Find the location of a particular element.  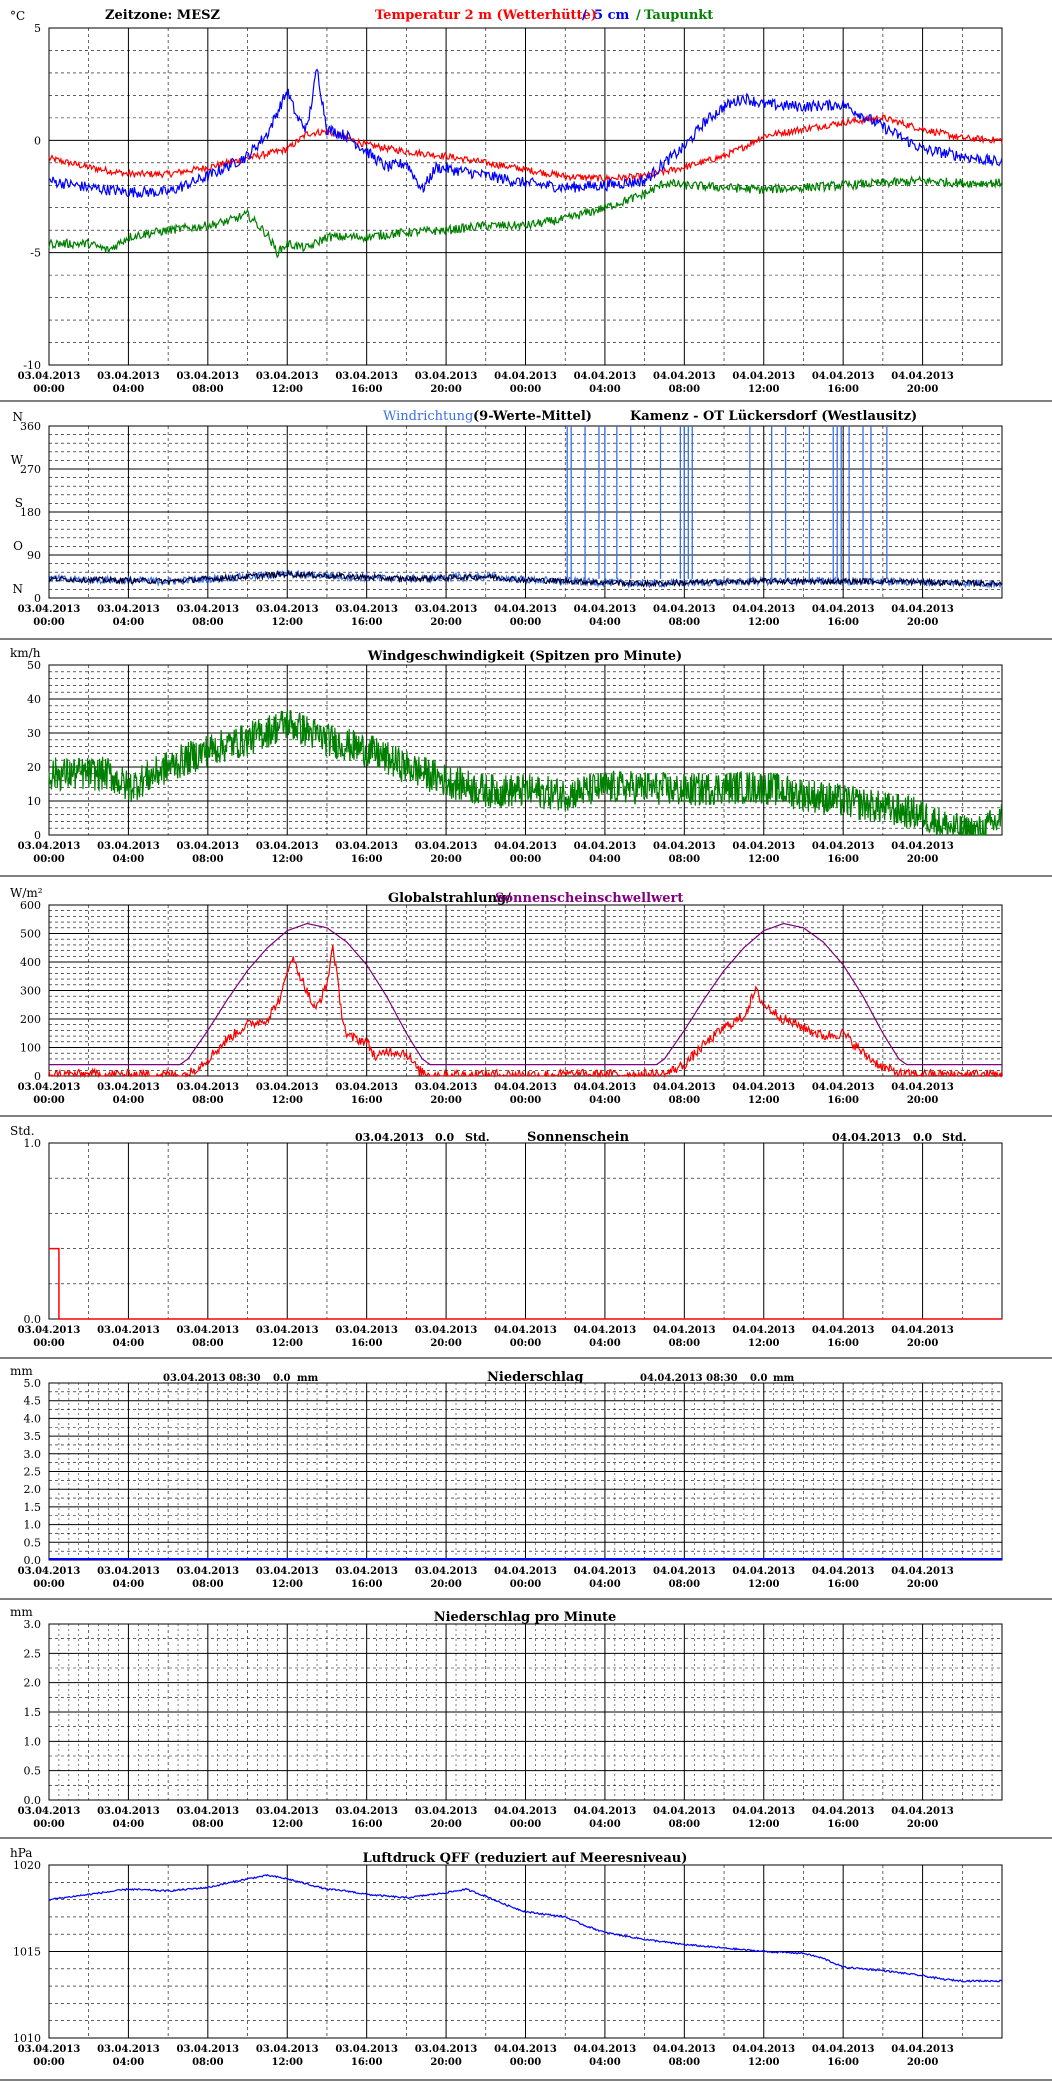

y-tick-label: 30 is located at coordinates (34, 733).